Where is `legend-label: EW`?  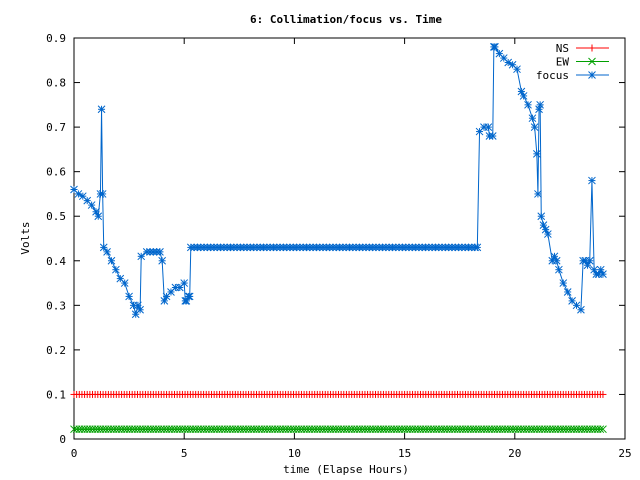 legend-label: EW is located at coordinates (563, 62).